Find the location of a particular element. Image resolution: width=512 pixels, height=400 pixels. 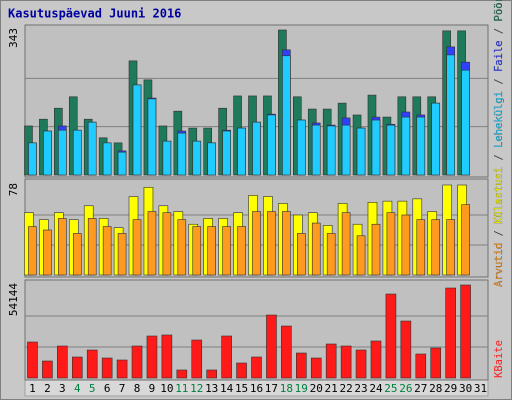

x-tick-label: 17 is located at coordinates (271, 388).